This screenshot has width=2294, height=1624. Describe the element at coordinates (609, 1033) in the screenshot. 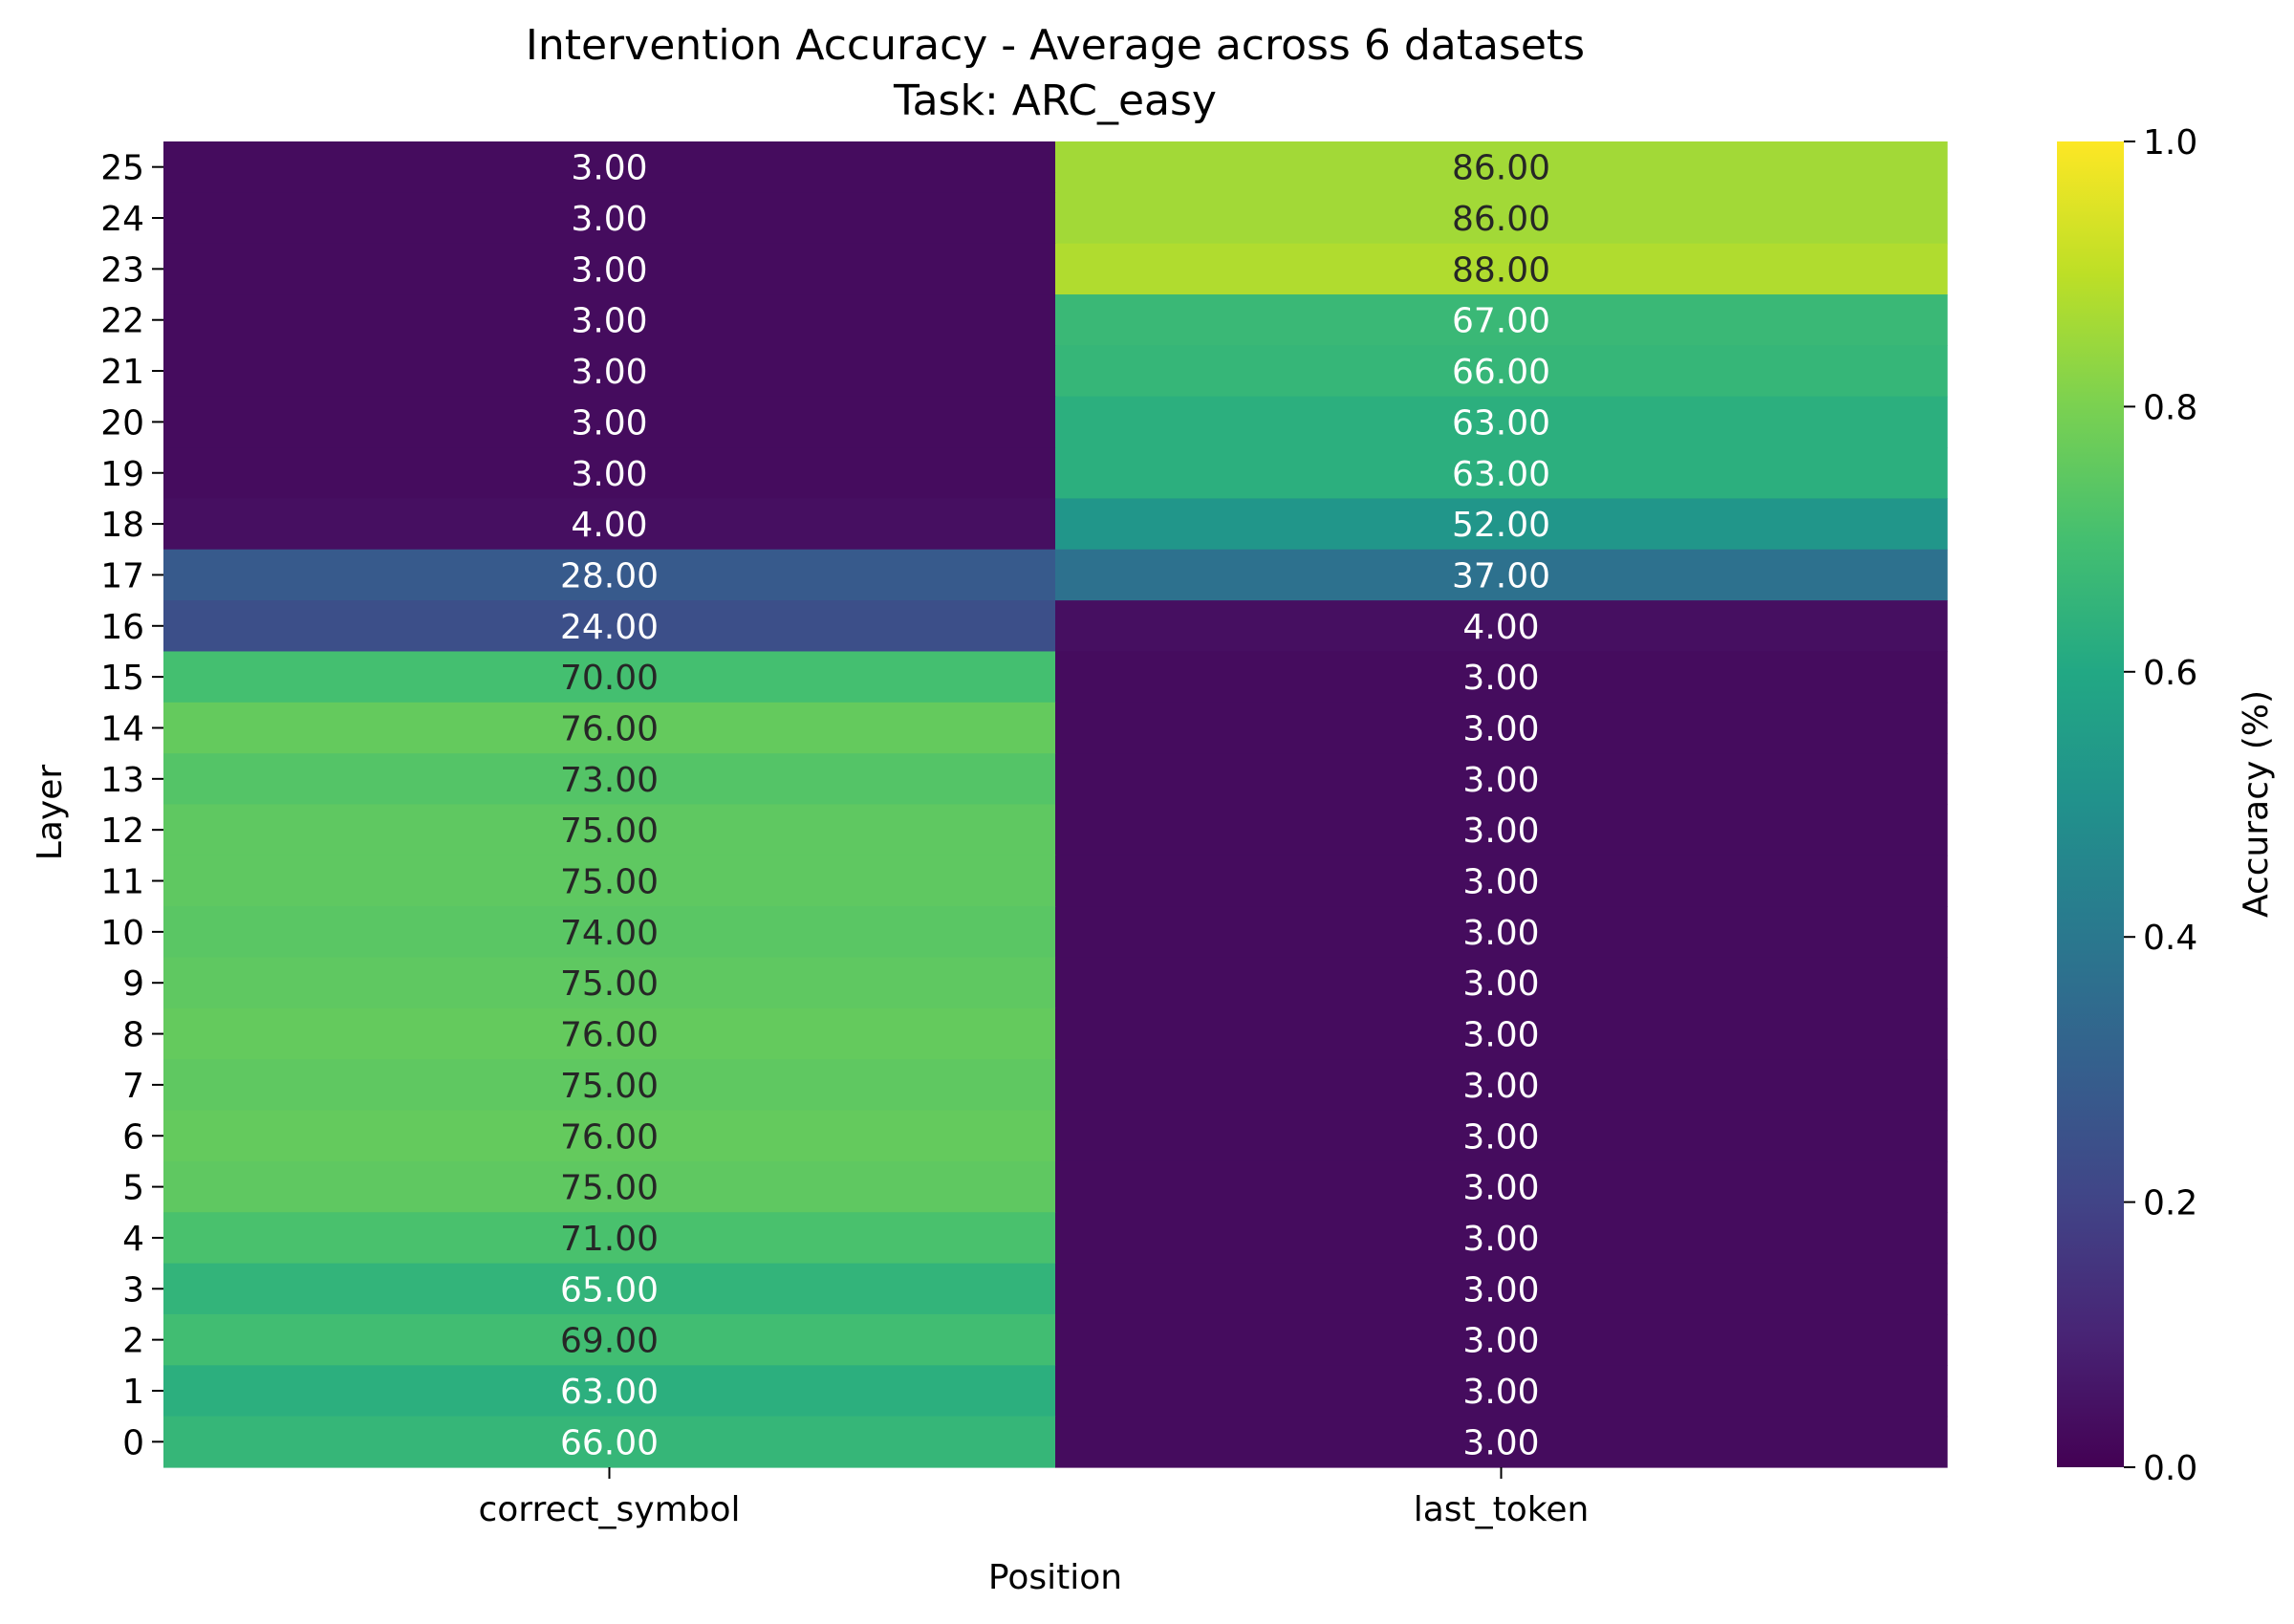

I see `heatmap-cell-layer-8-correct_symbol` at that location.